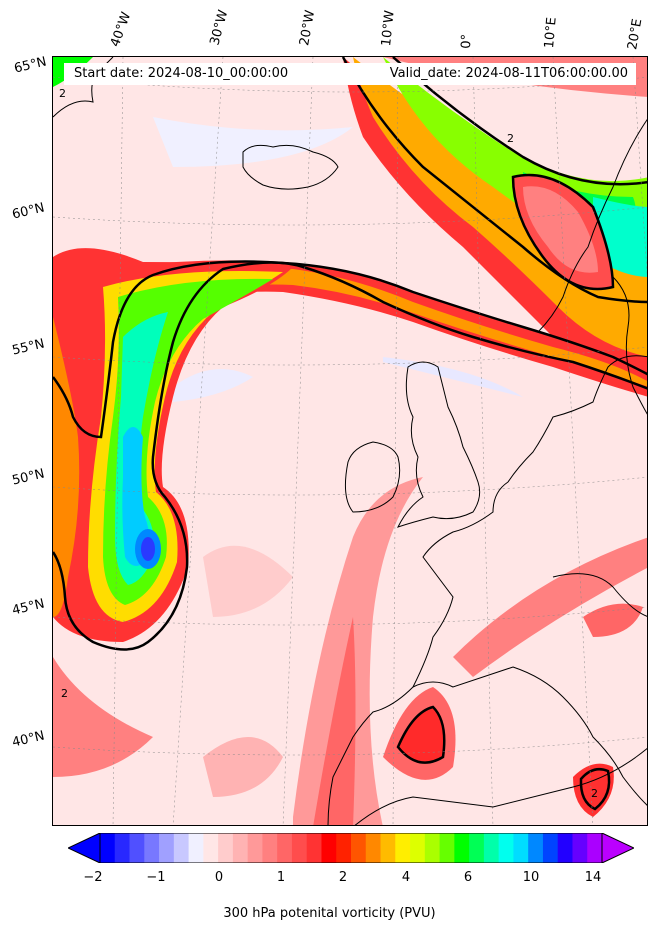  What do you see at coordinates (388, 28) in the screenshot?
I see `lon-label: 10°W` at bounding box center [388, 28].